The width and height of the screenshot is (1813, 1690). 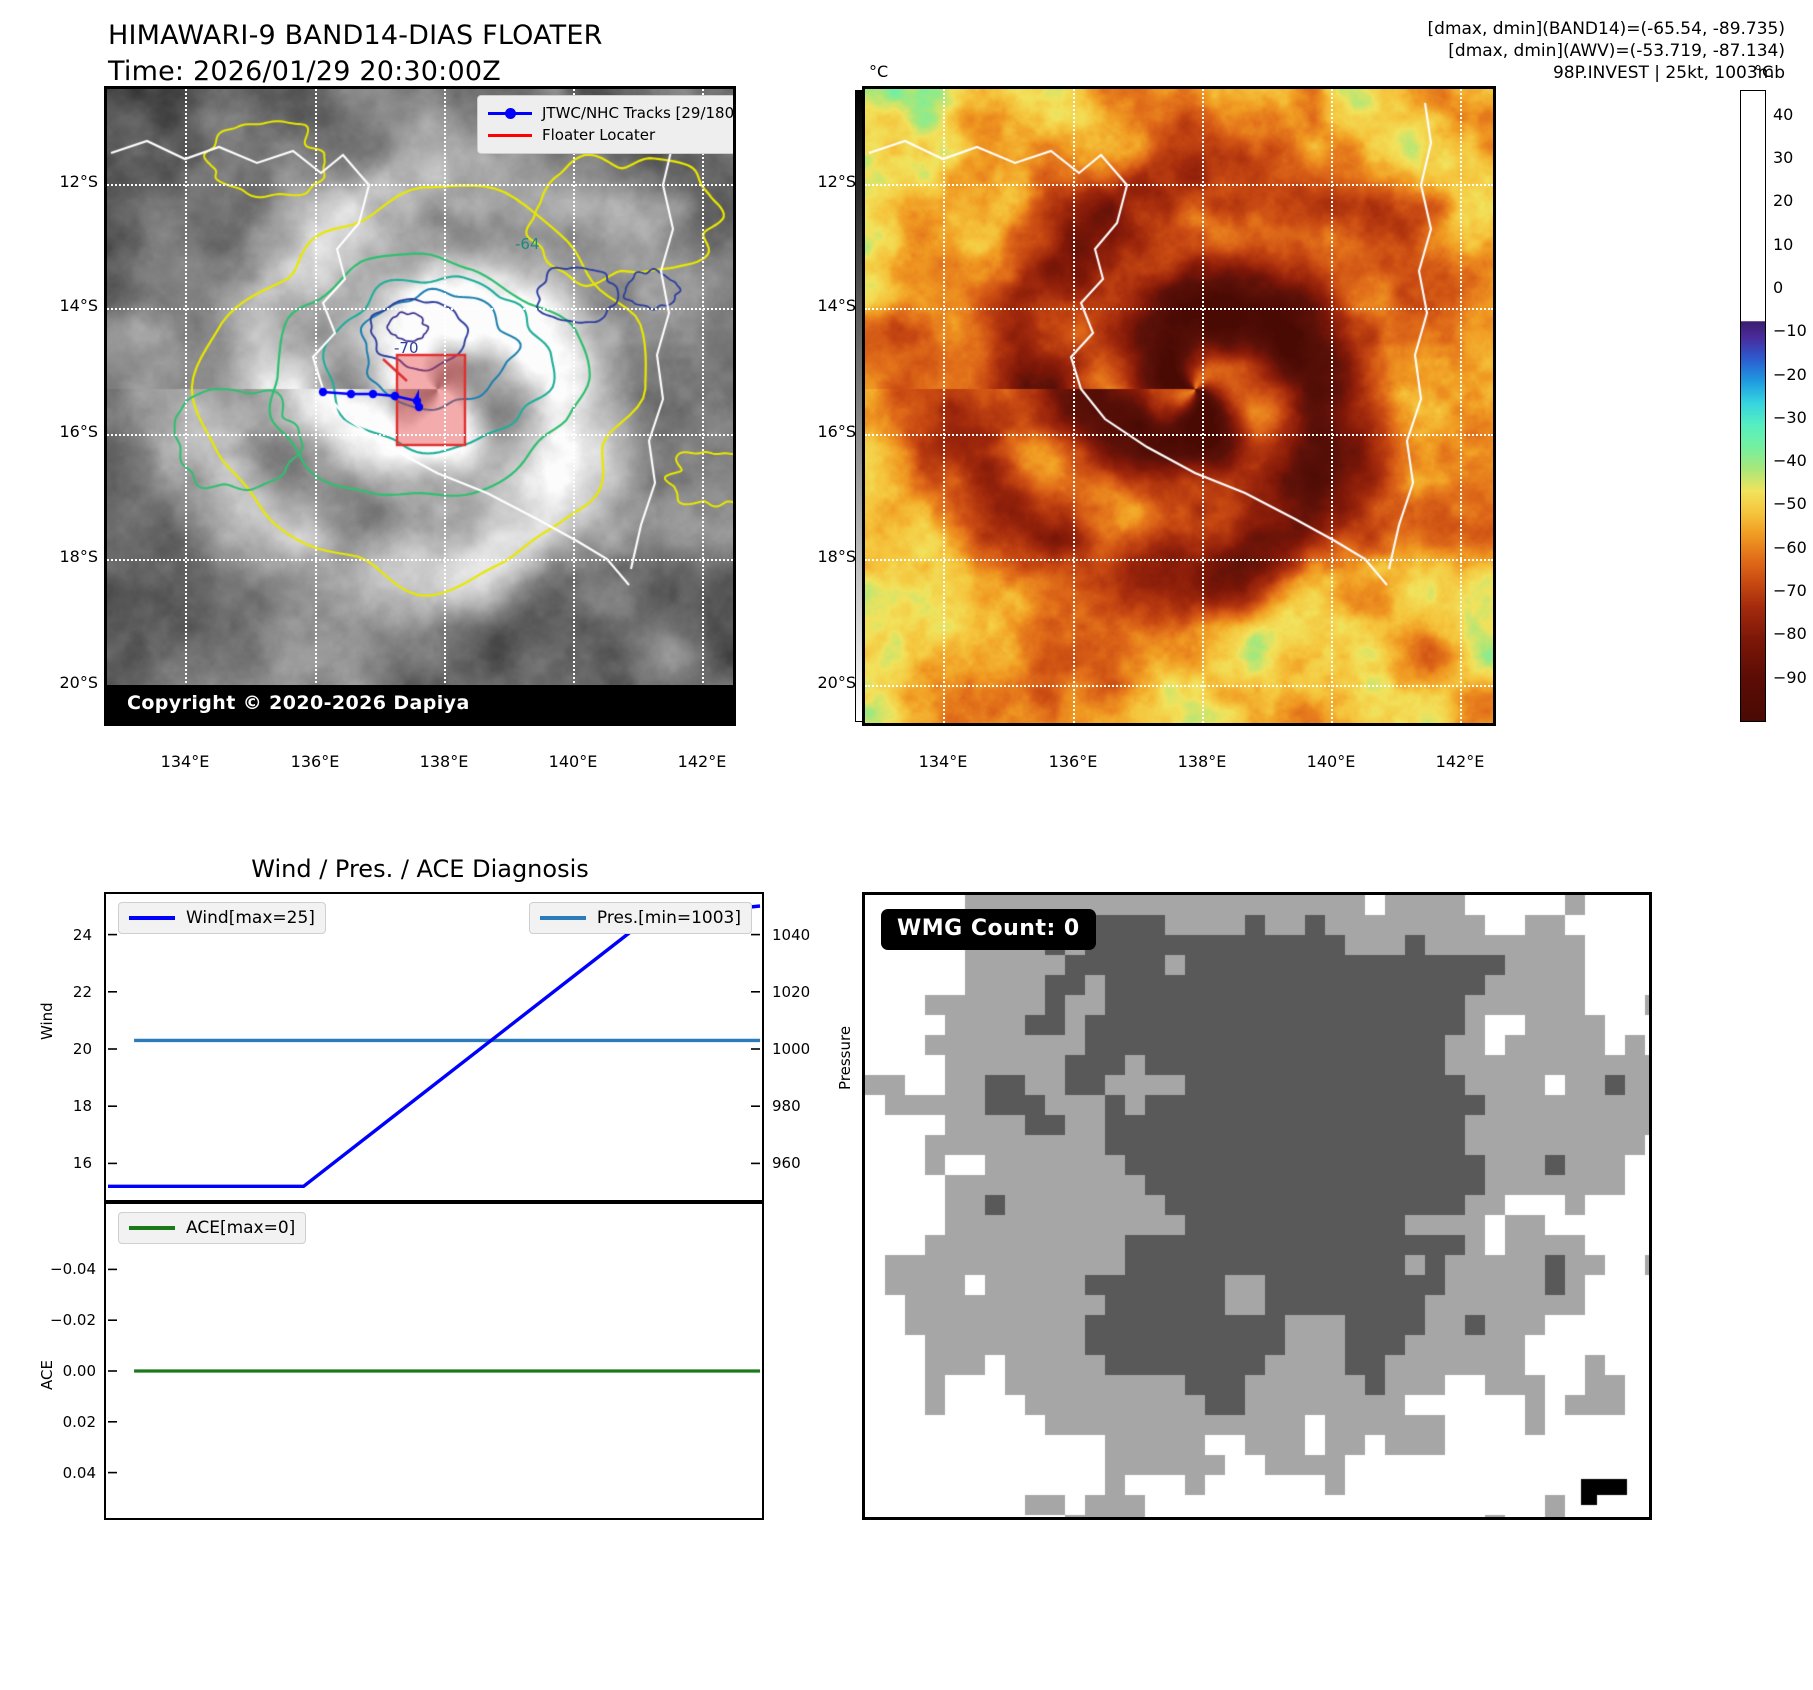 What do you see at coordinates (1790, 634) in the screenshot?
I see `colorbar-tick-12: −80` at bounding box center [1790, 634].